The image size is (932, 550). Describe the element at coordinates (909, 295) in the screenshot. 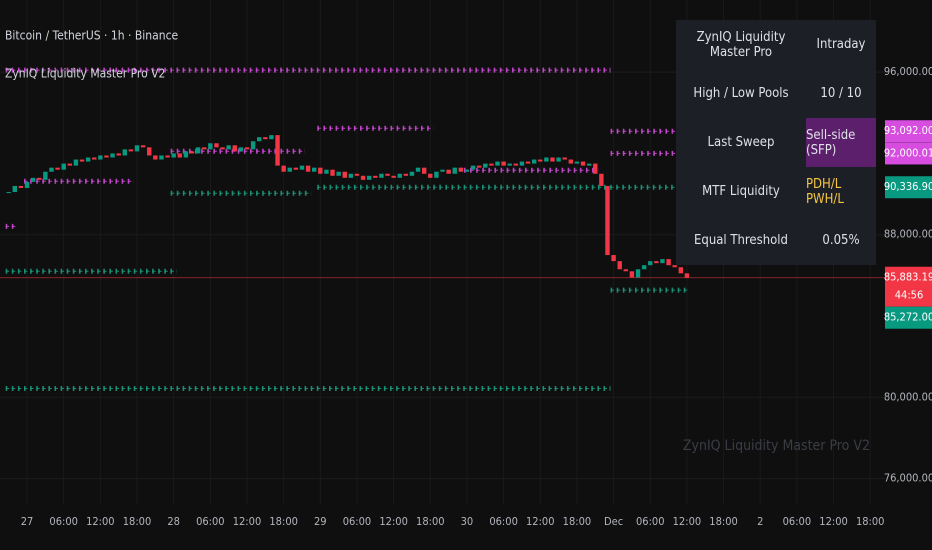

I see `countdown: 44:56` at that location.